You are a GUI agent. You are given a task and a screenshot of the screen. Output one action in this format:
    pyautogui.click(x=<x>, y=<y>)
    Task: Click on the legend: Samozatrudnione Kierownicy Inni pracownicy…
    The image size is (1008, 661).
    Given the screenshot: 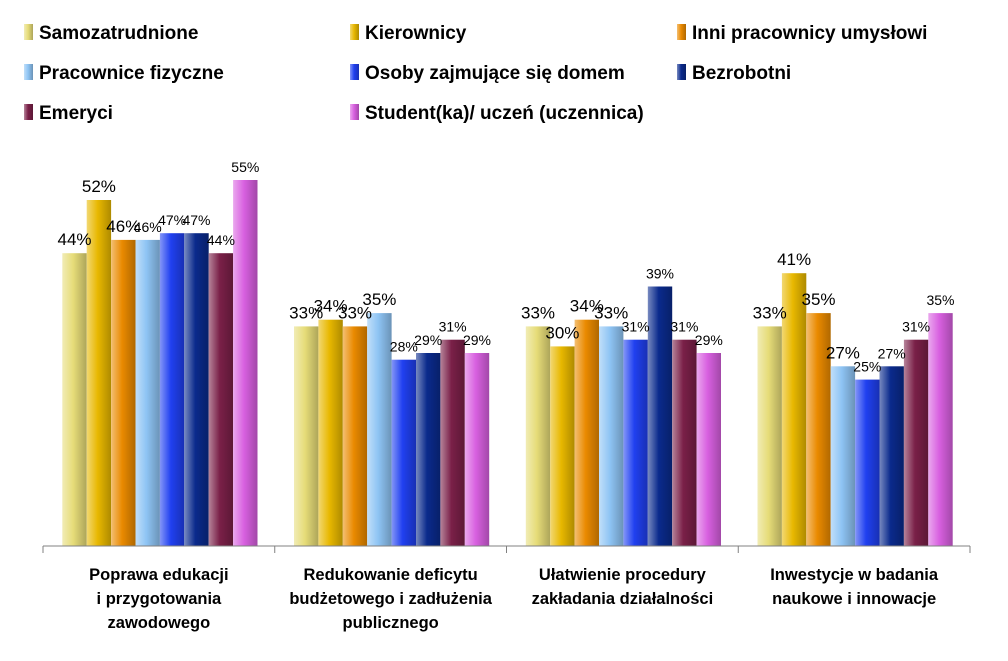 What is the action you would take?
    pyautogui.click(x=475, y=73)
    